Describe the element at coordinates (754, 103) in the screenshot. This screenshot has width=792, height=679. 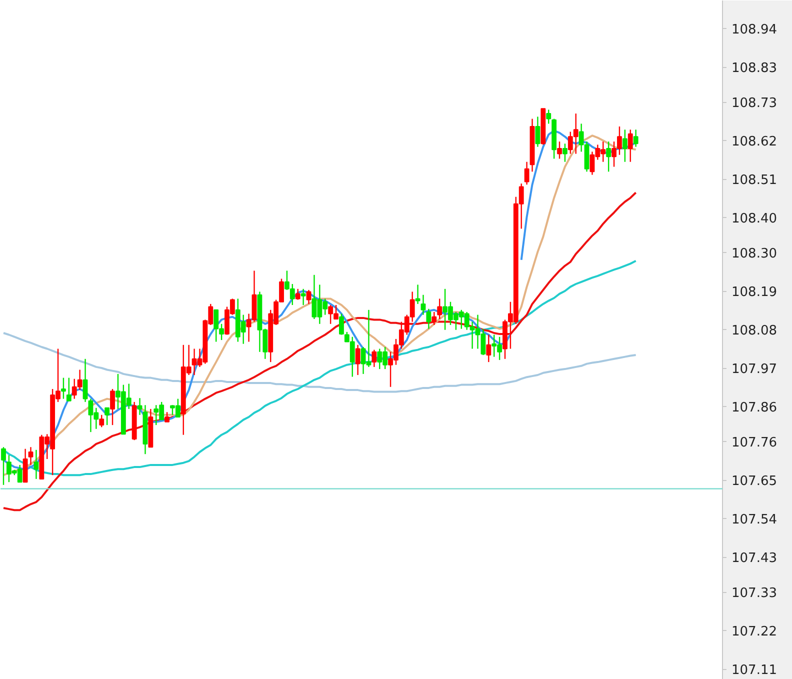
I see `y-tick-label: 108.73` at that location.